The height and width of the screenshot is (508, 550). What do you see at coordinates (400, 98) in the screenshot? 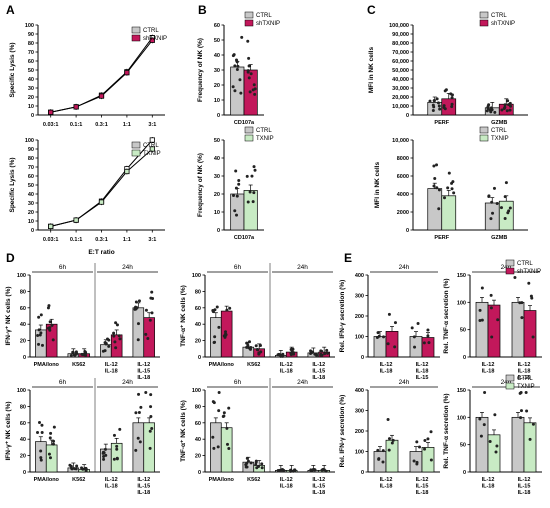
I see `y-tick-label: 20,000` at bounding box center [400, 98].